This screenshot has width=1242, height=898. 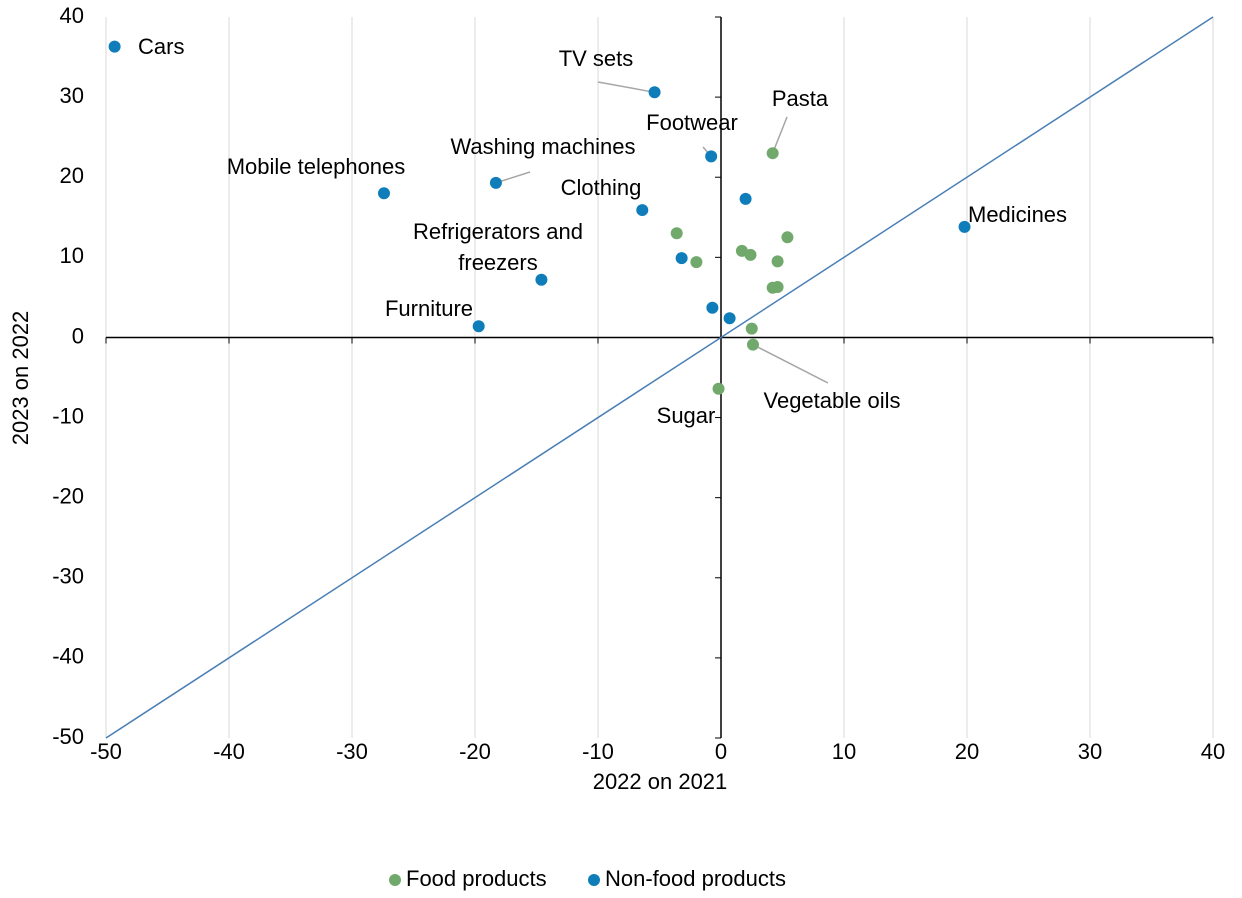 What do you see at coordinates (1090, 751) in the screenshot?
I see `x-tick-label: 30` at bounding box center [1090, 751].